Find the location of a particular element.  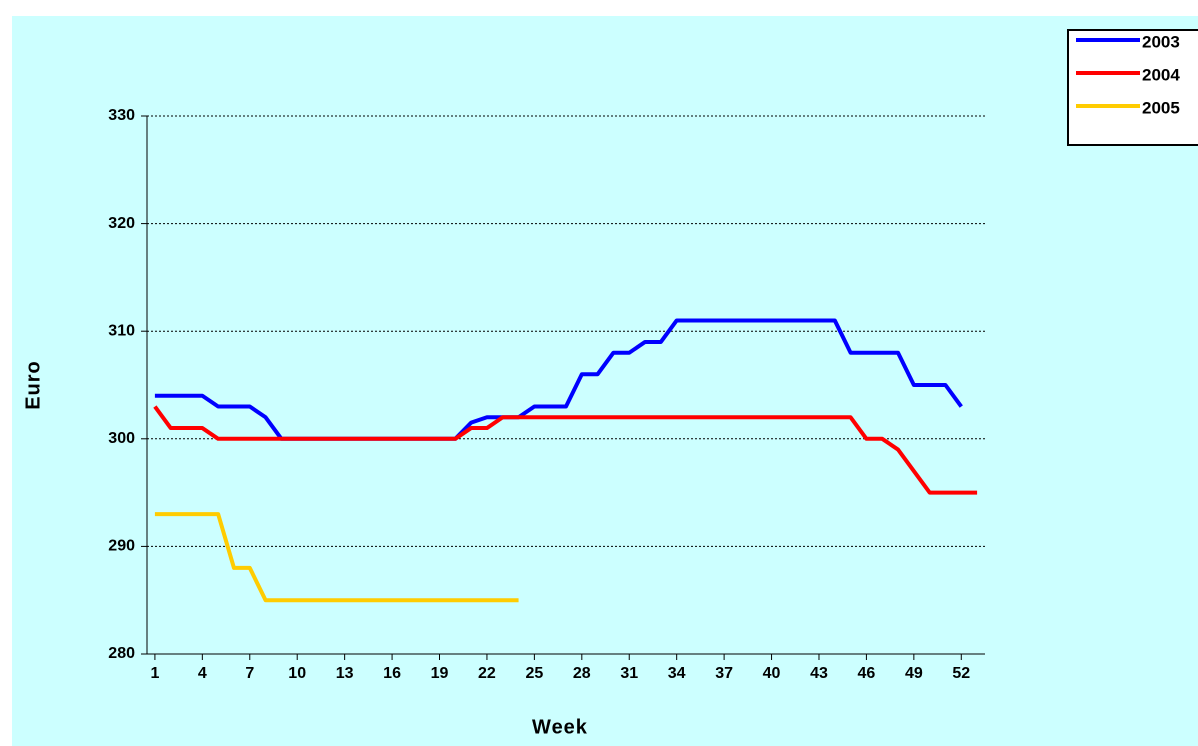

y-tick-label: 290 is located at coordinates (121, 546).